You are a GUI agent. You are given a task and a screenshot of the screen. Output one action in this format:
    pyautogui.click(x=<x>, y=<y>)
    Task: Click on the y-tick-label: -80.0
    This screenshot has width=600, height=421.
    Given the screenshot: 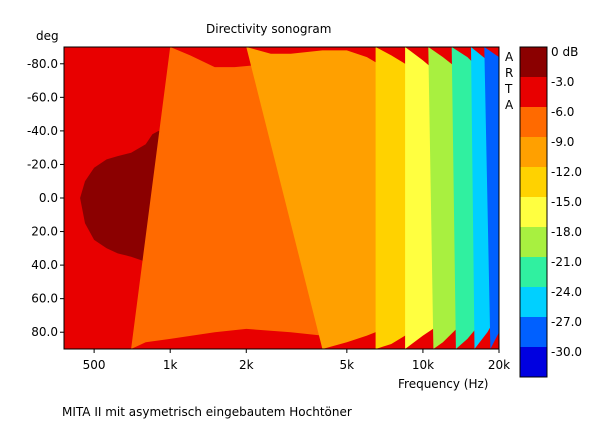 What is the action you would take?
    pyautogui.click(x=42, y=64)
    